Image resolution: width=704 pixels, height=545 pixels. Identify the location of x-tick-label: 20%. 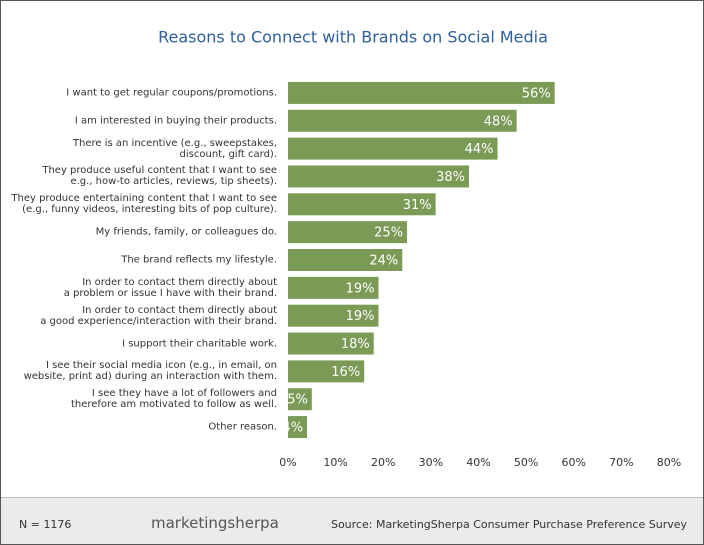
(383, 462).